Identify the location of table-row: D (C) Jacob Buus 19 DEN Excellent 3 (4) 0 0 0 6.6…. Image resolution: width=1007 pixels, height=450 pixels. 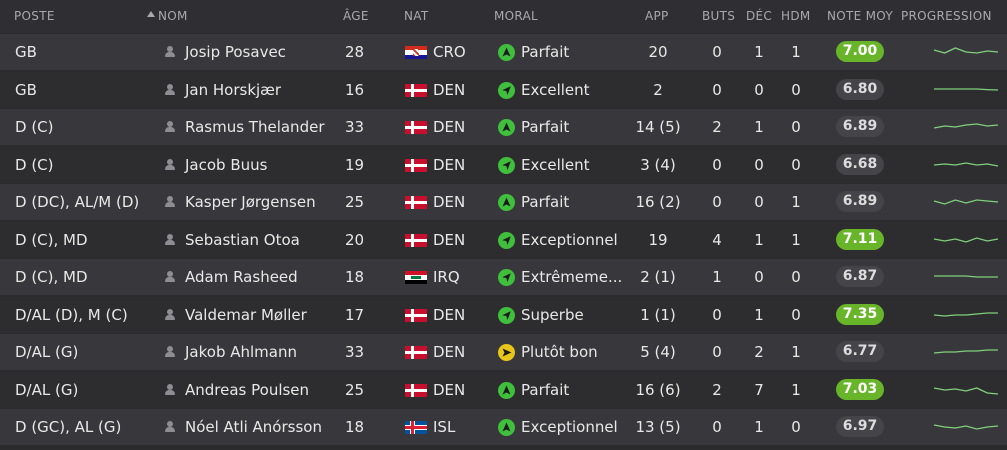
(503, 165).